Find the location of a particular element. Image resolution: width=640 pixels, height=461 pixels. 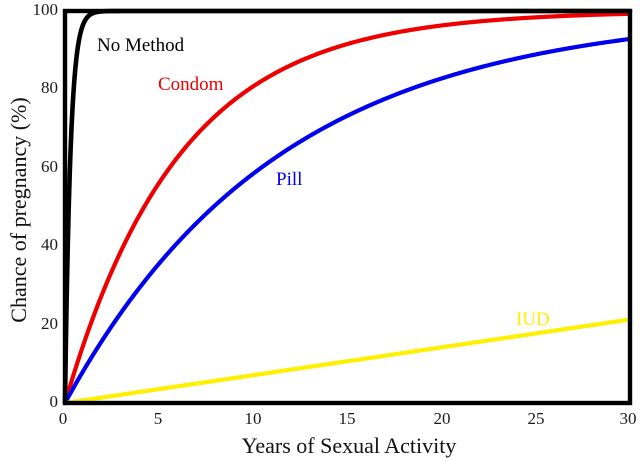

x-tick-label: 20 is located at coordinates (442, 418).